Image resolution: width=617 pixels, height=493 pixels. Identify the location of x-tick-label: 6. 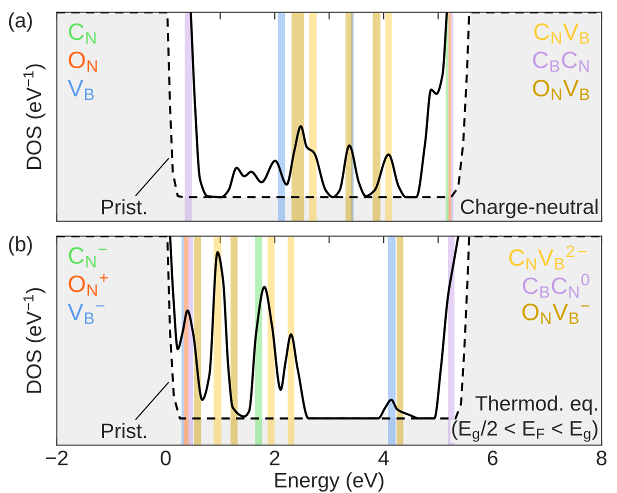
(493, 458).